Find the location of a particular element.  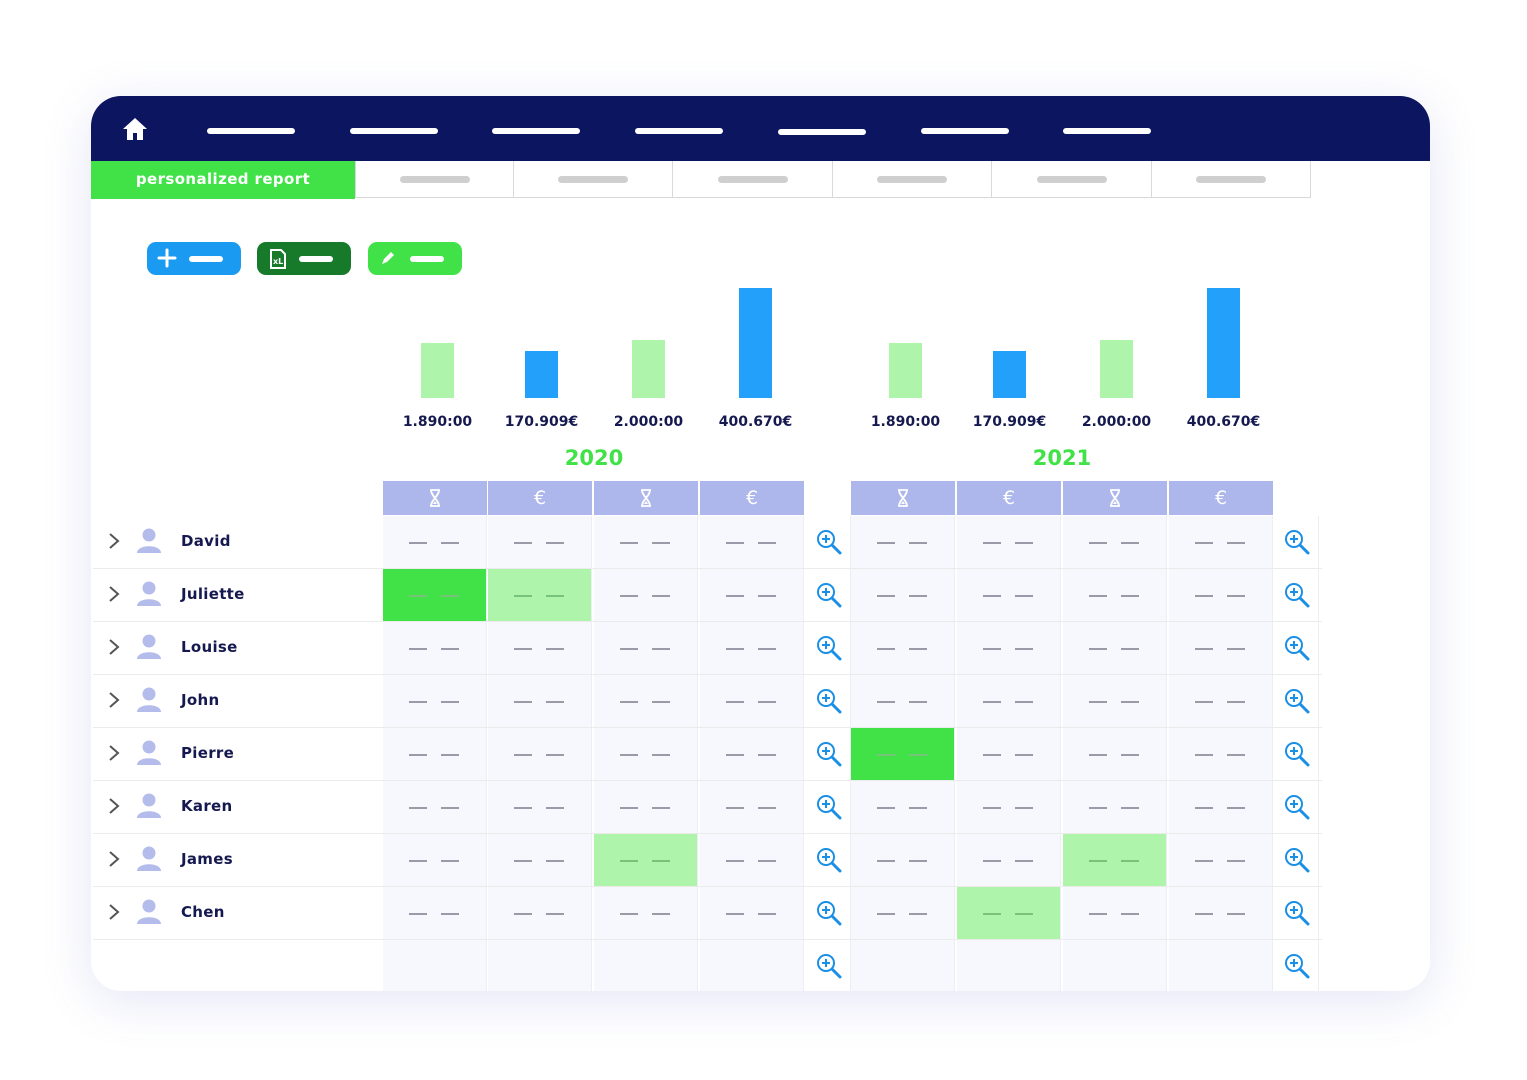

tab-personalized-report: personalized report is located at coordinates (223, 180).